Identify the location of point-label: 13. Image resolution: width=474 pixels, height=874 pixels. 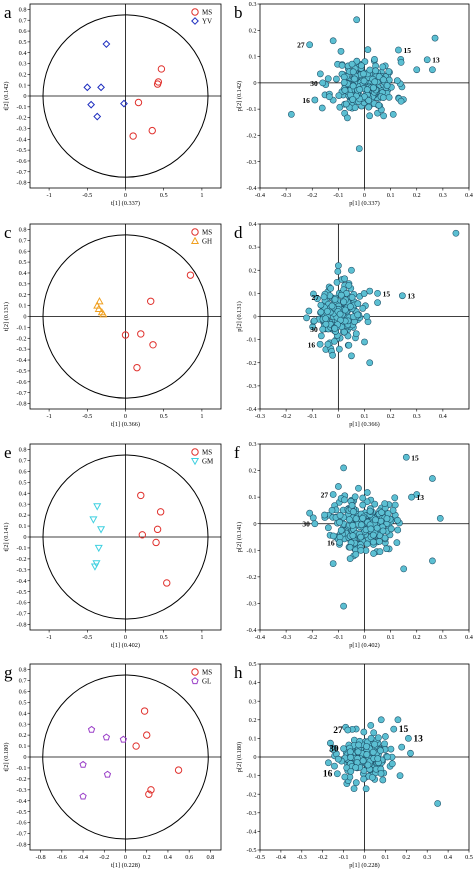
(411, 296).